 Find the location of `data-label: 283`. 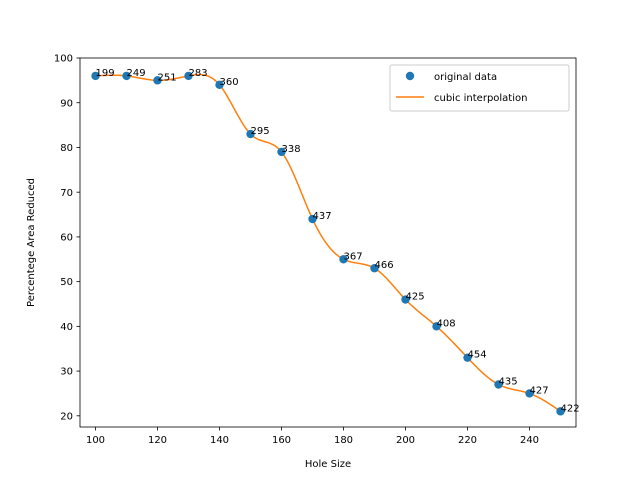

data-label: 283 is located at coordinates (198, 73).